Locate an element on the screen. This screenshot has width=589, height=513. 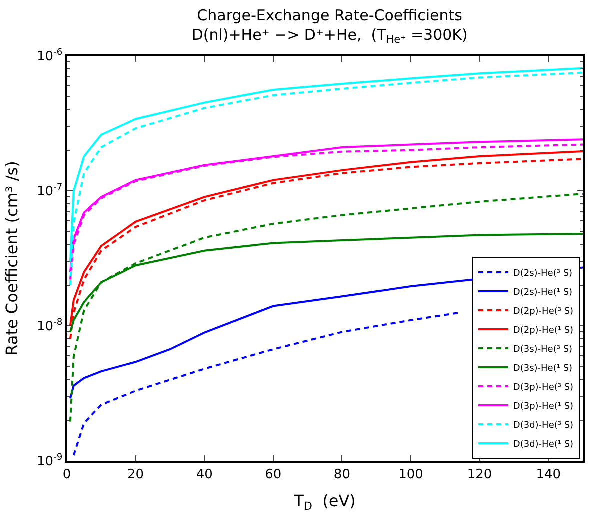
legend-label: D(2p)-He(¹ S) is located at coordinates (543, 331).